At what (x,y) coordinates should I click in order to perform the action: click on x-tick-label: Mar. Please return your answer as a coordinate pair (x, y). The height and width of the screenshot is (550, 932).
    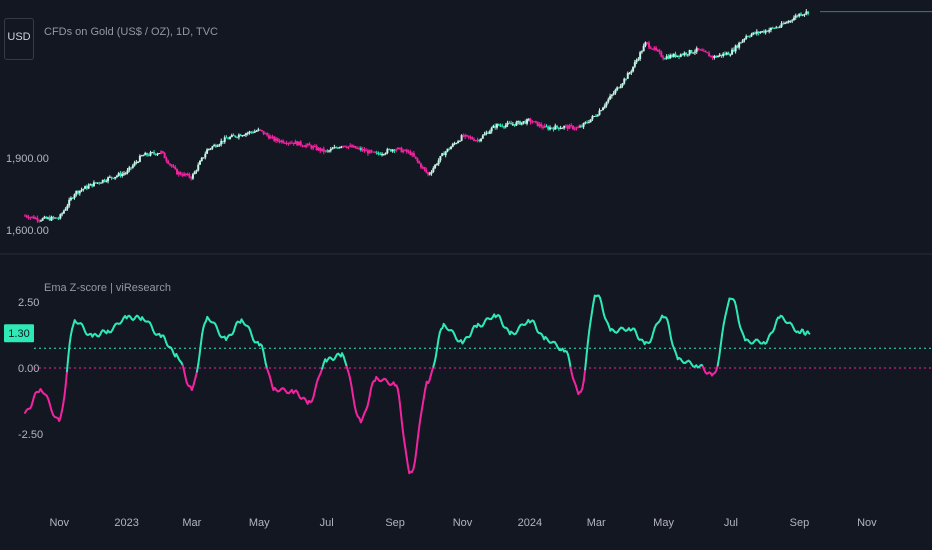
    Looking at the image, I should click on (596, 523).